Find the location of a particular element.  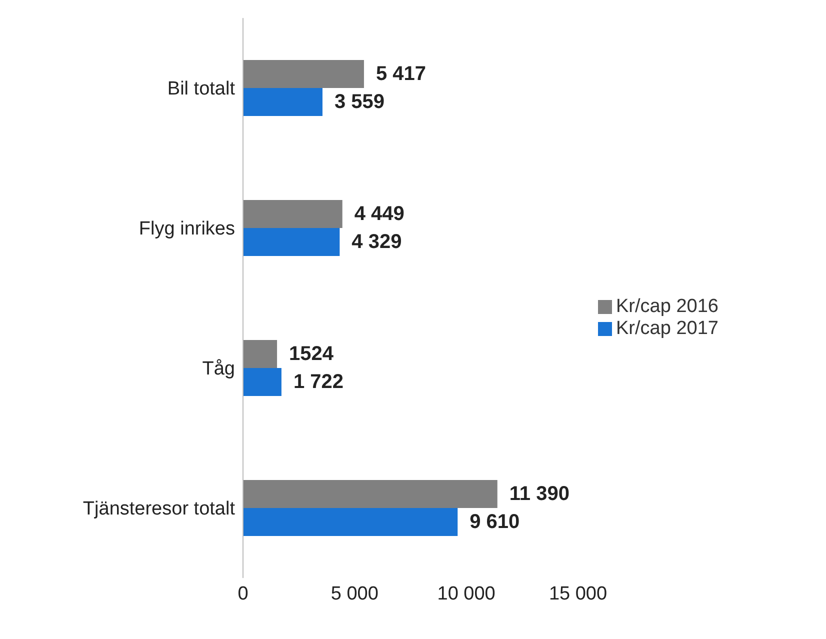

x-tick-label: 10 000 is located at coordinates (466, 593).